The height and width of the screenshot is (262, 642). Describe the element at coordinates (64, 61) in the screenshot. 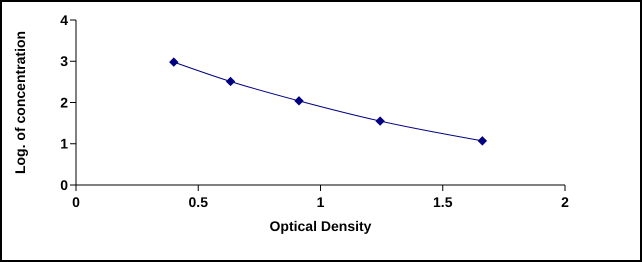

I see `y-tick-label: 3` at that location.